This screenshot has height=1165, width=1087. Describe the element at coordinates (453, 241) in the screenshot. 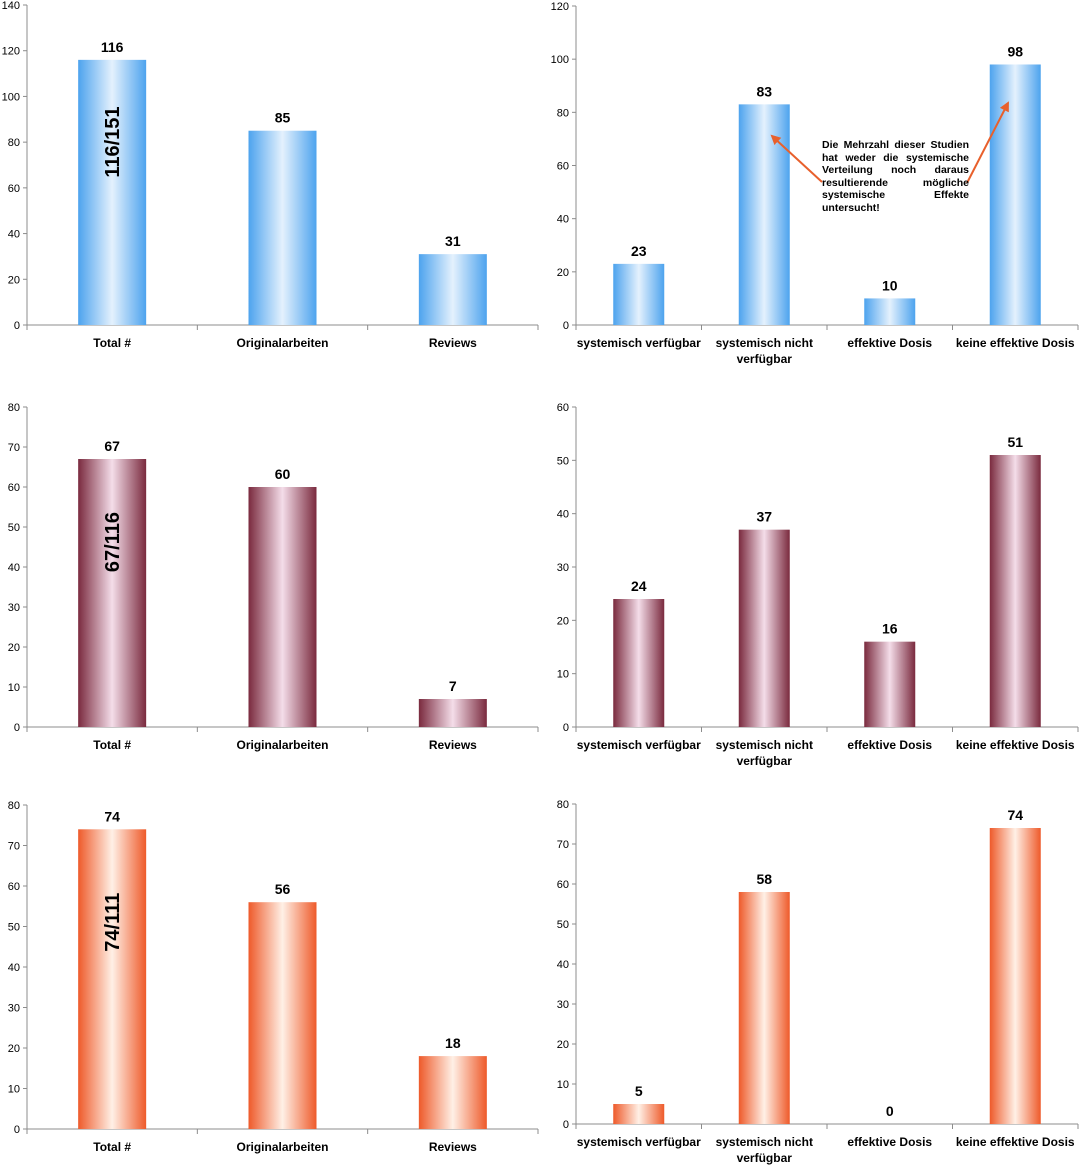

I see `data-label: 31` at that location.